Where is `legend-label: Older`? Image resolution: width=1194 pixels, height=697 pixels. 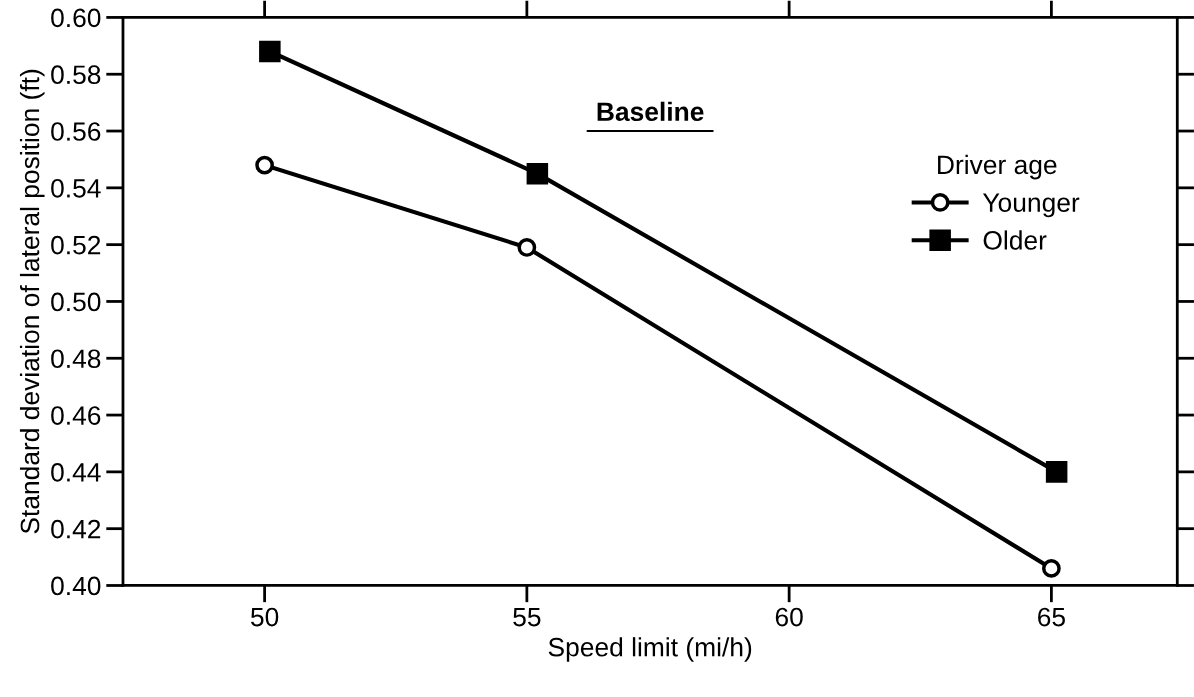 legend-label: Older is located at coordinates (1015, 240).